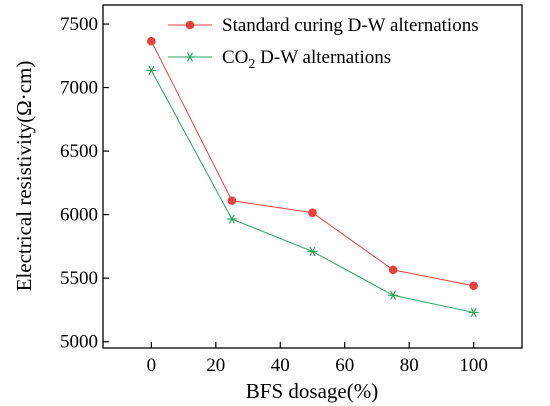 The width and height of the screenshot is (550, 406). I want to click on y-tick-label: 7000, so click(79, 88).